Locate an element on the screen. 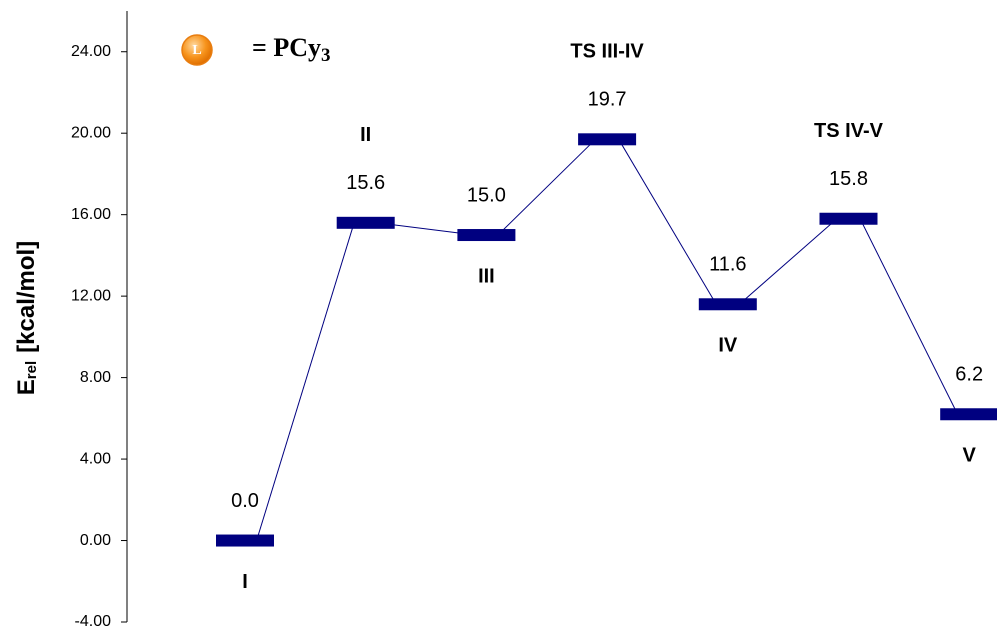  state-label: III is located at coordinates (486, 276).